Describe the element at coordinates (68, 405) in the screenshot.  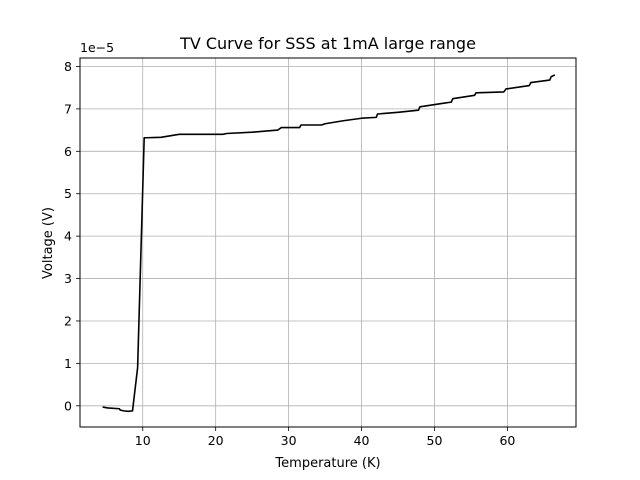
I see `y-tick-label: 0` at that location.